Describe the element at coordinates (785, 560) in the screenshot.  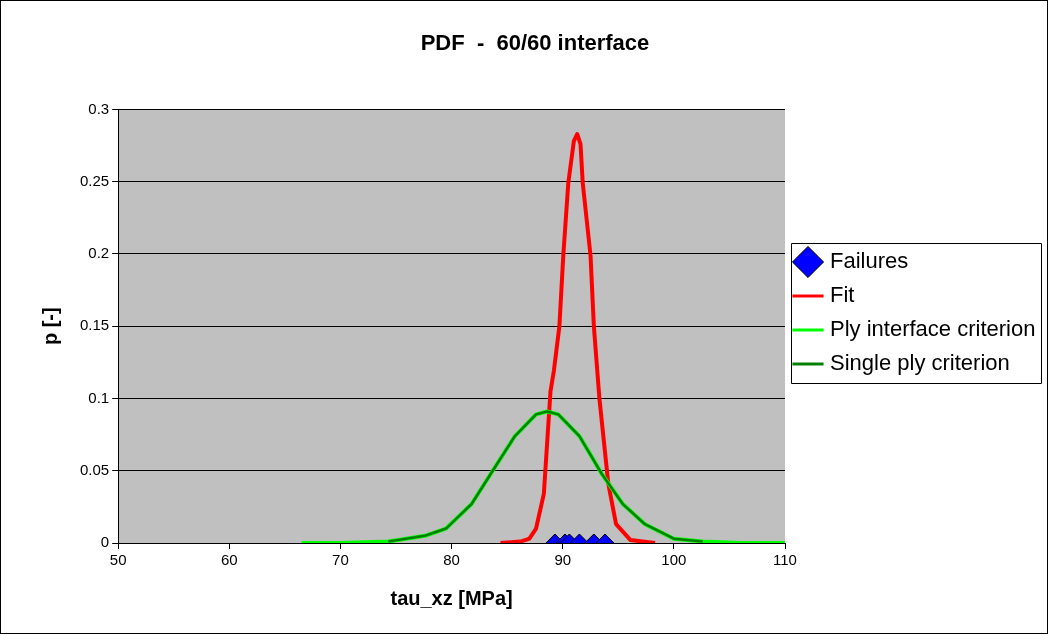
I see `x-tick-label: 110` at that location.